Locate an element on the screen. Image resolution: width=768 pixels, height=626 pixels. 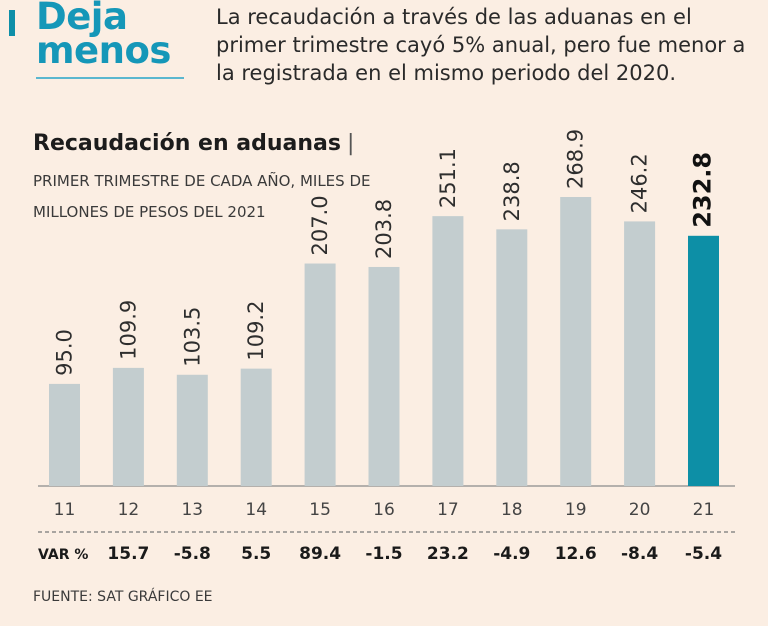
headline: Deja menos is located at coordinates (116, 36).